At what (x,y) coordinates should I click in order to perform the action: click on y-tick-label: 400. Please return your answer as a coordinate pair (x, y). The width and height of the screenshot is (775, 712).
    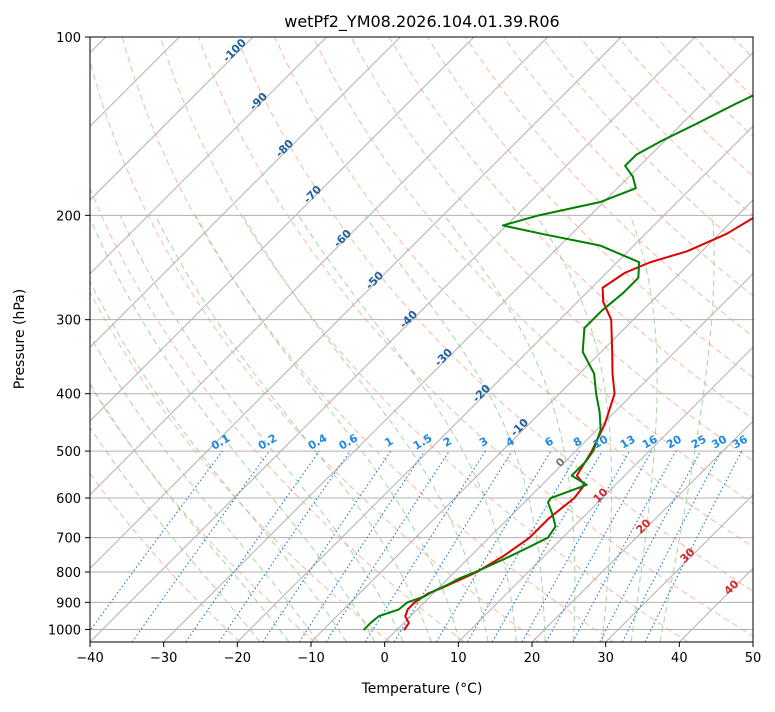
    Looking at the image, I should click on (68, 395).